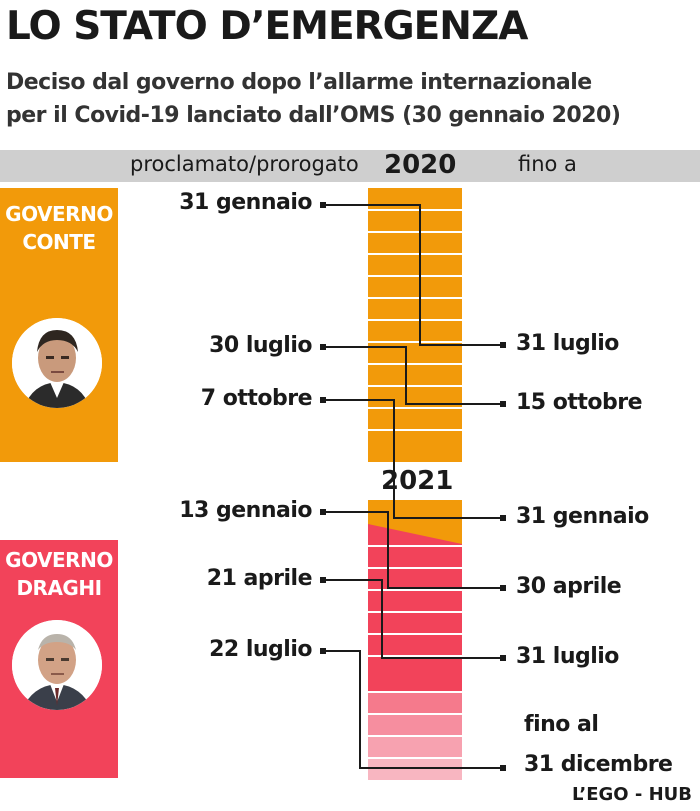  I want to click on connector-7-ottobre-2020, so click(413, 459).